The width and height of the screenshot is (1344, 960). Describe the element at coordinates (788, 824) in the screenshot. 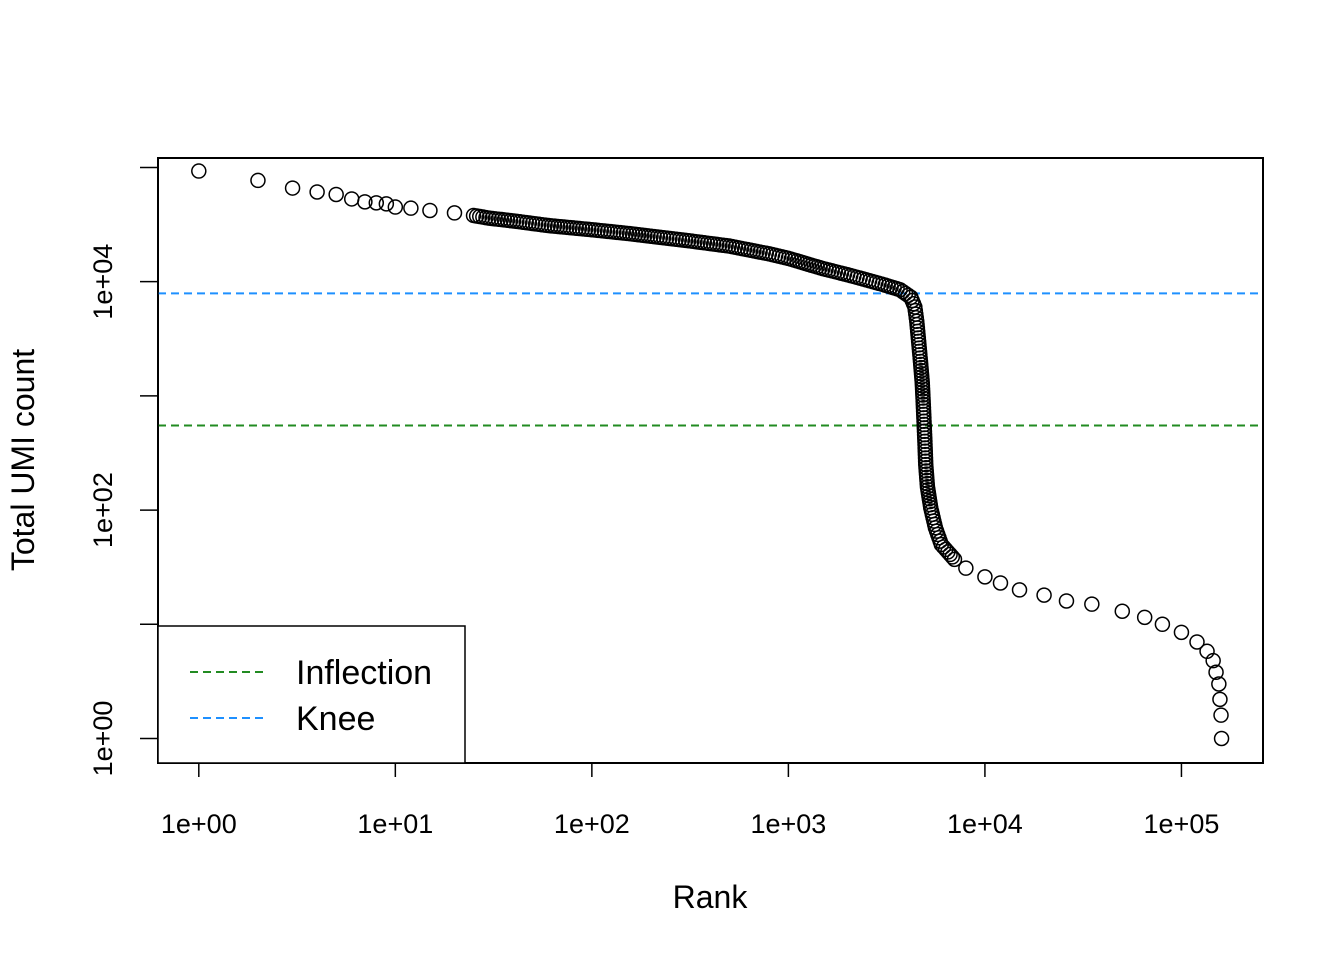

I see `x-tick-label: 1e+03` at that location.